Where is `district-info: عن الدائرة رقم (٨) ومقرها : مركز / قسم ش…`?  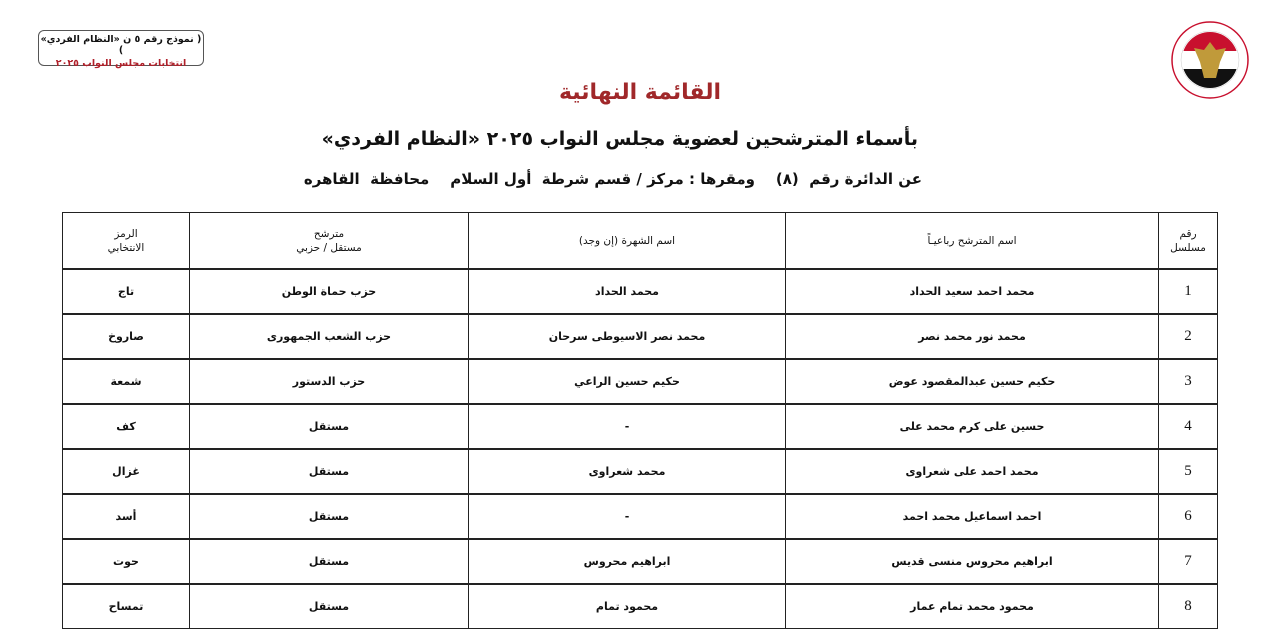 district-info: عن الدائرة رقم (٨) ومقرها : مركز / قسم ش… is located at coordinates (612, 179).